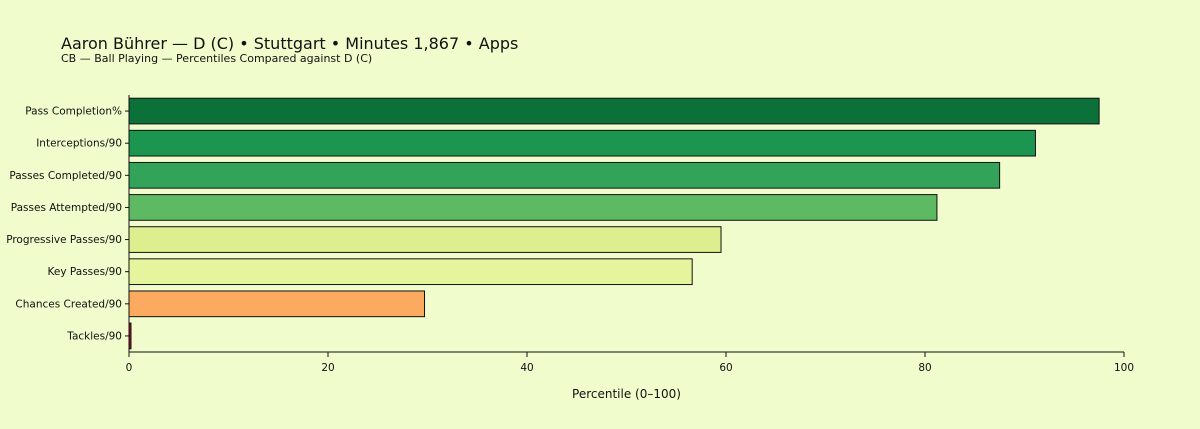  What do you see at coordinates (924, 368) in the screenshot?
I see `x-tick-label: 80` at bounding box center [924, 368].